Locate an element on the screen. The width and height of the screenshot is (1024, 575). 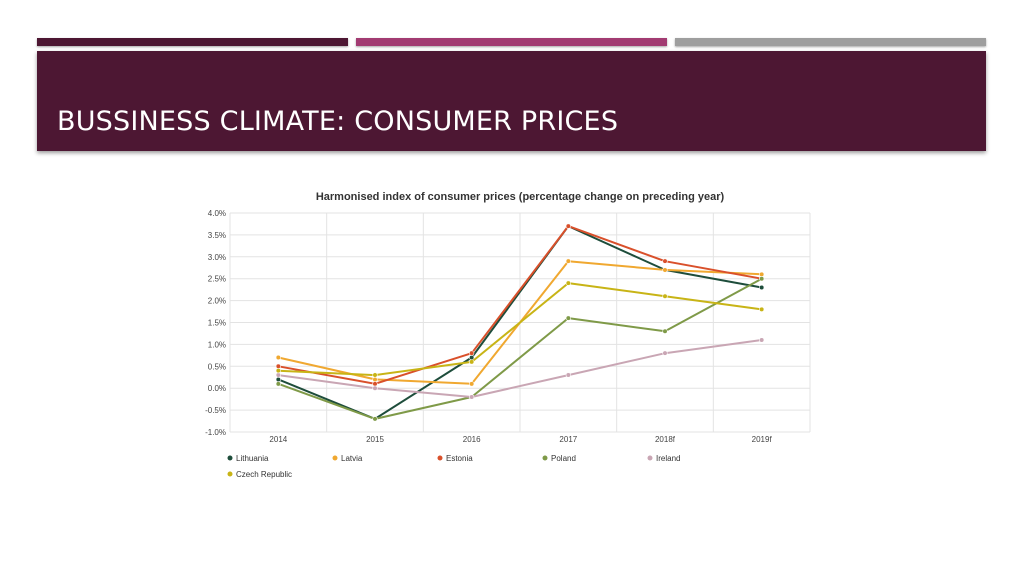
x-tick-label: 2018f is located at coordinates (665, 439).